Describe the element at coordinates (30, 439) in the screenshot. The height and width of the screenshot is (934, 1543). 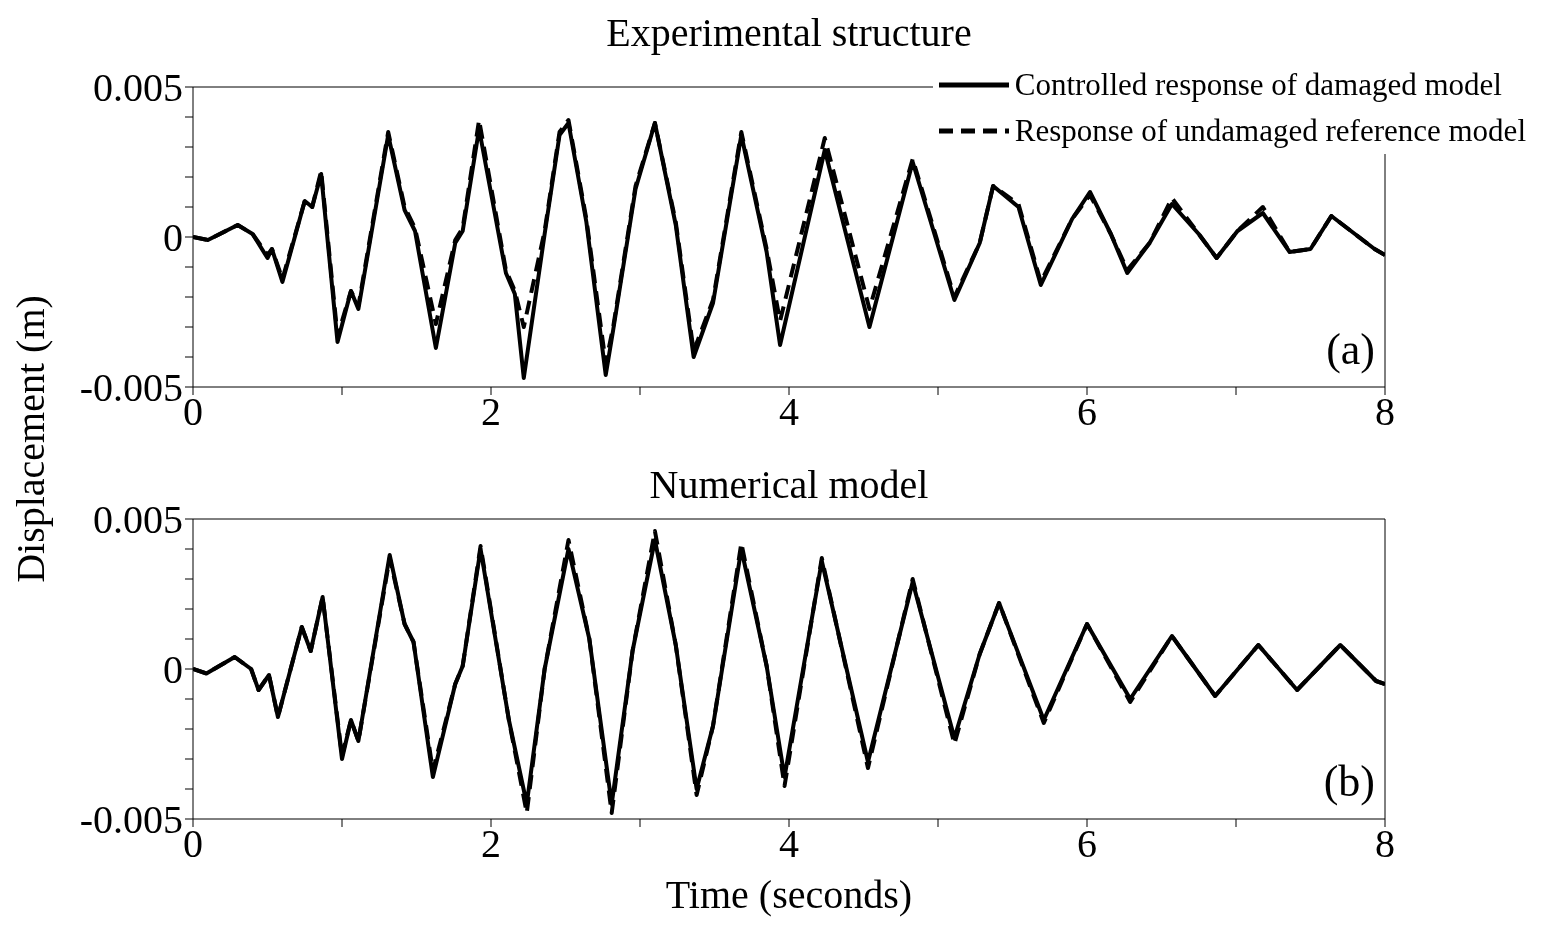
I see `y-axis-title: Displacement (m)` at that location.